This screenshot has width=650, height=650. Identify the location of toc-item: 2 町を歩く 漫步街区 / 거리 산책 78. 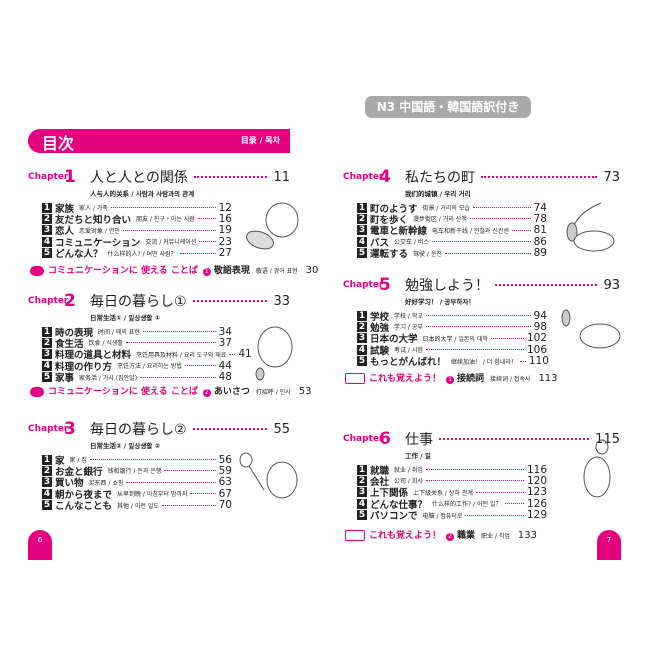
(452, 219).